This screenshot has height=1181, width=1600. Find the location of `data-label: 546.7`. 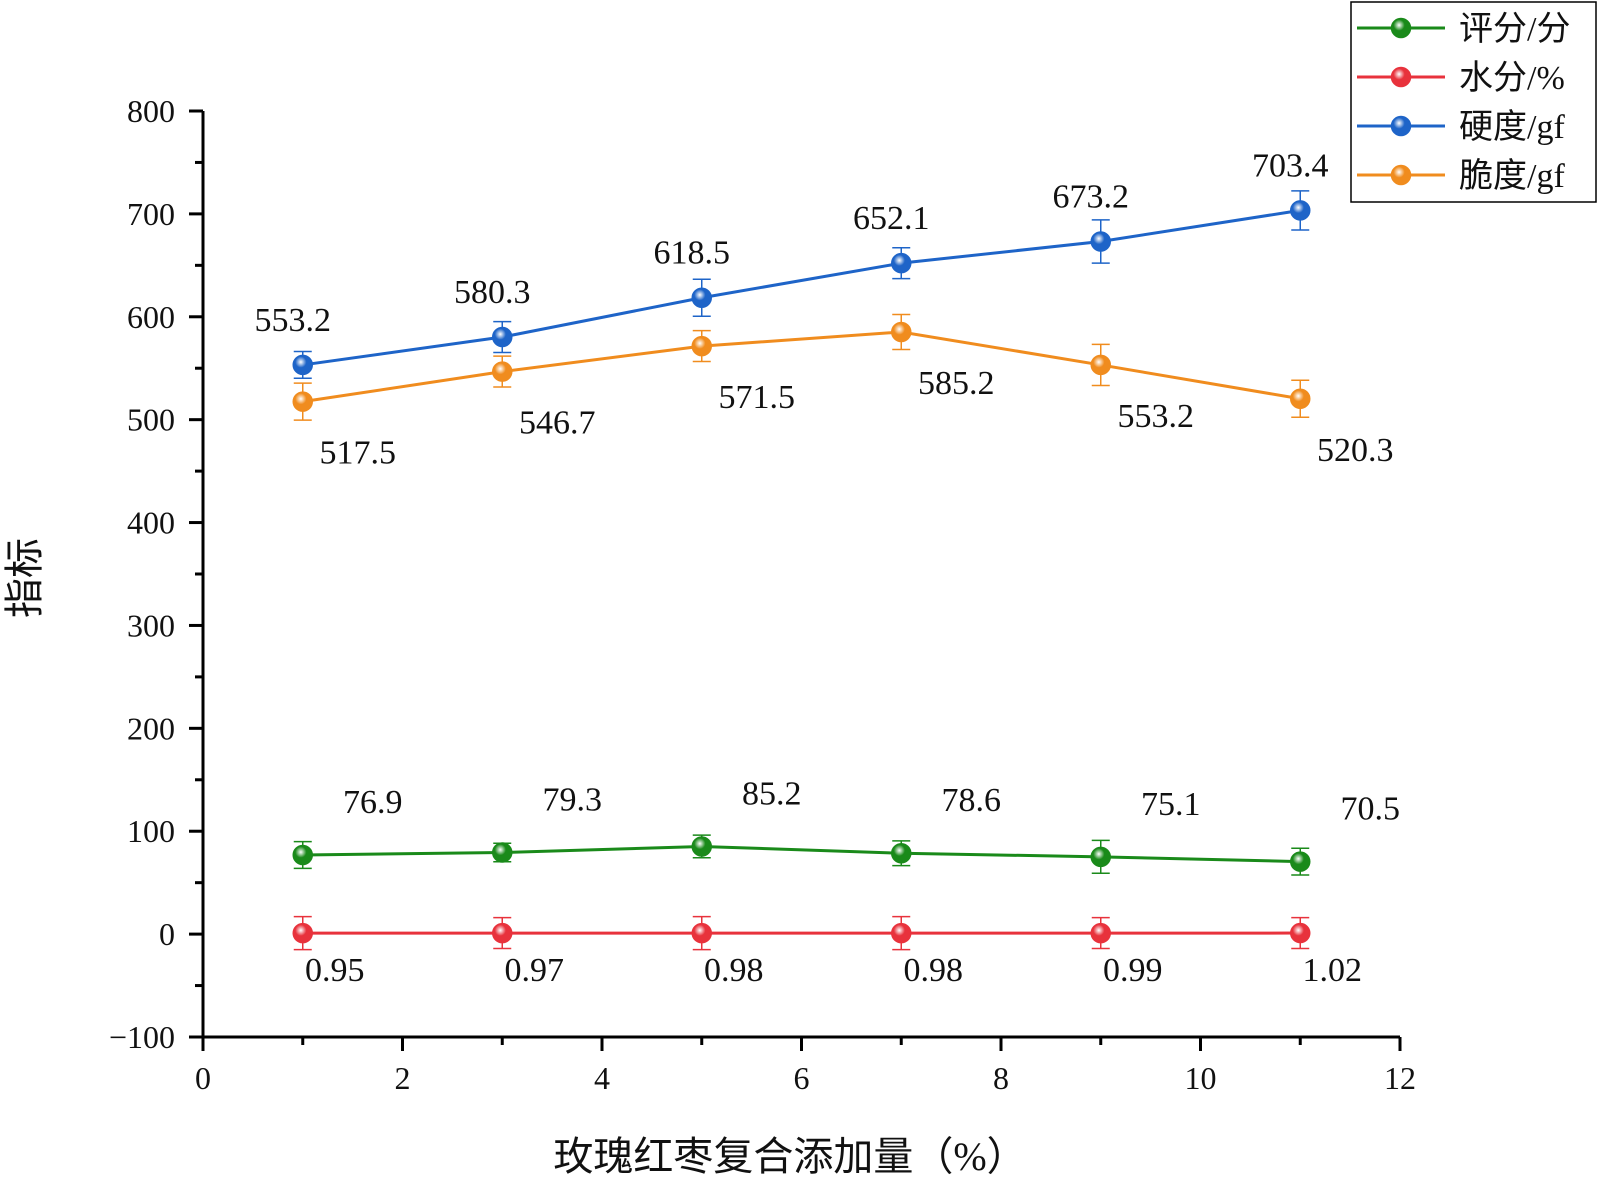

data-label: 546.7 is located at coordinates (557, 423).